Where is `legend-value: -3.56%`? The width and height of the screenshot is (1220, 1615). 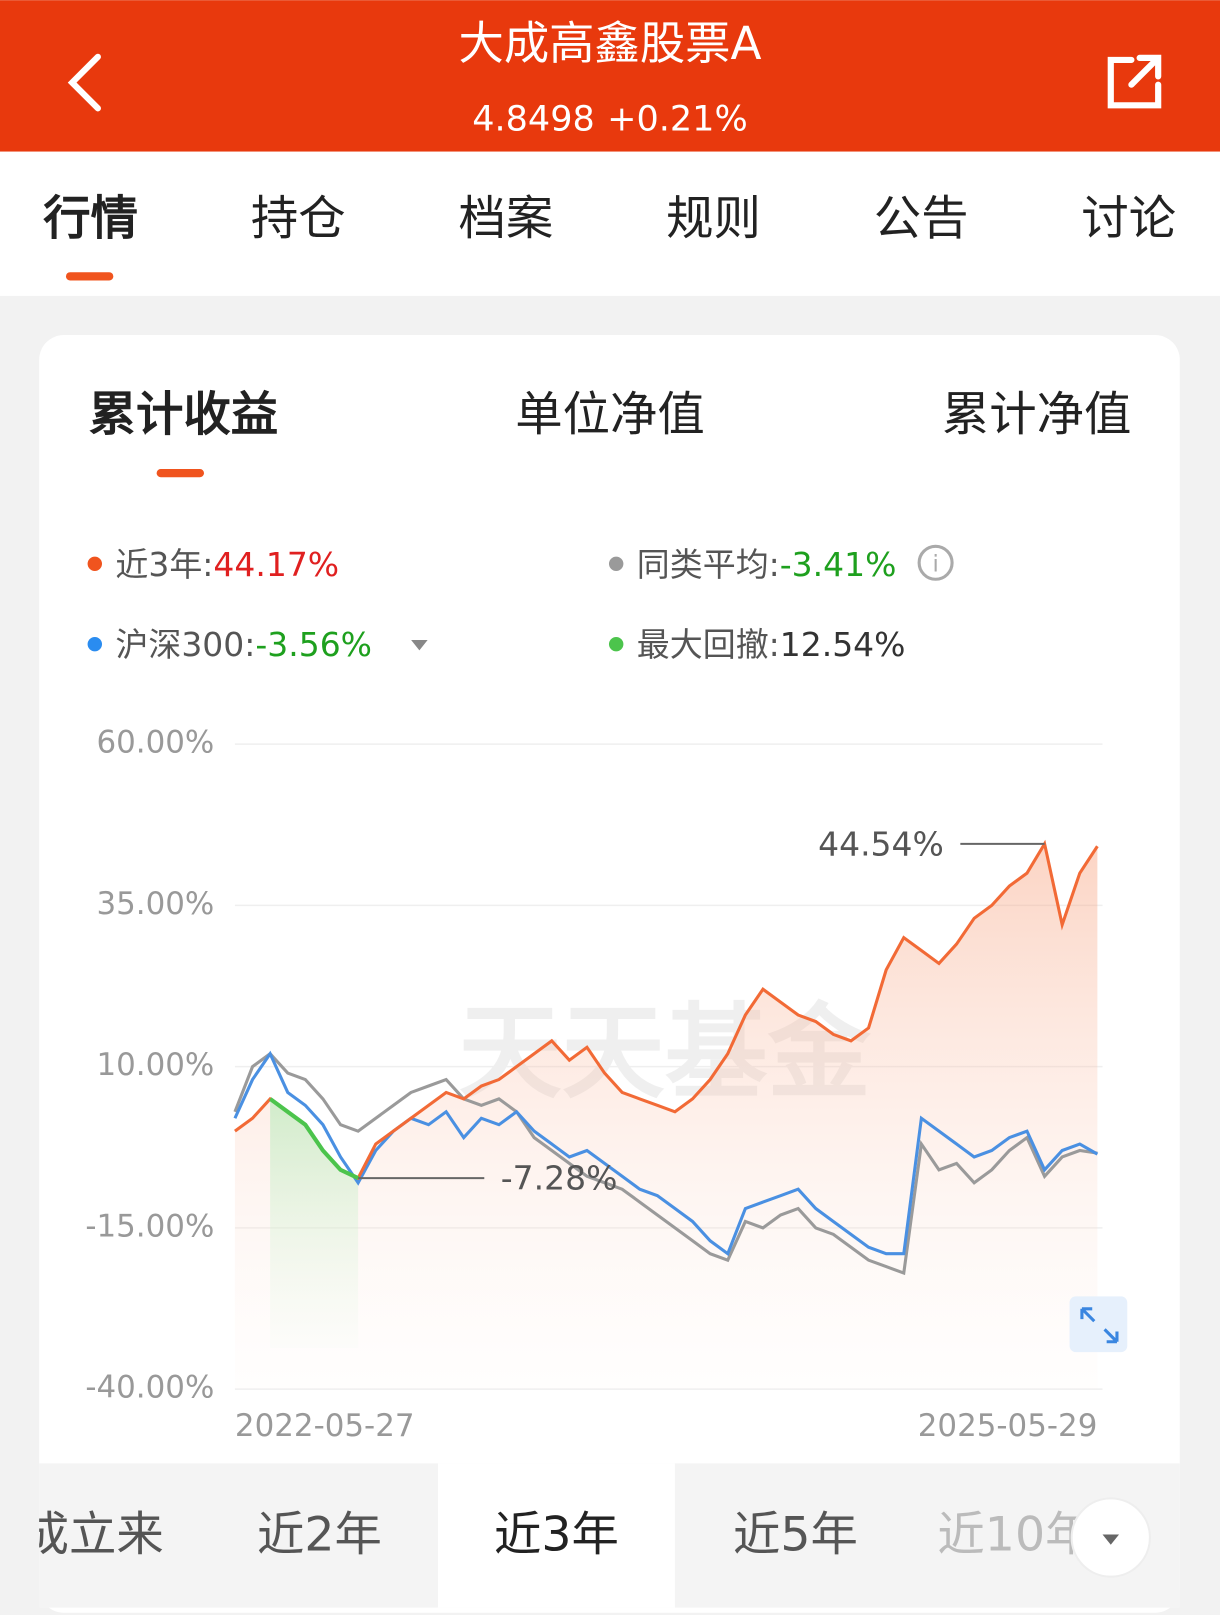
legend-value: -3.56% is located at coordinates (313, 644).